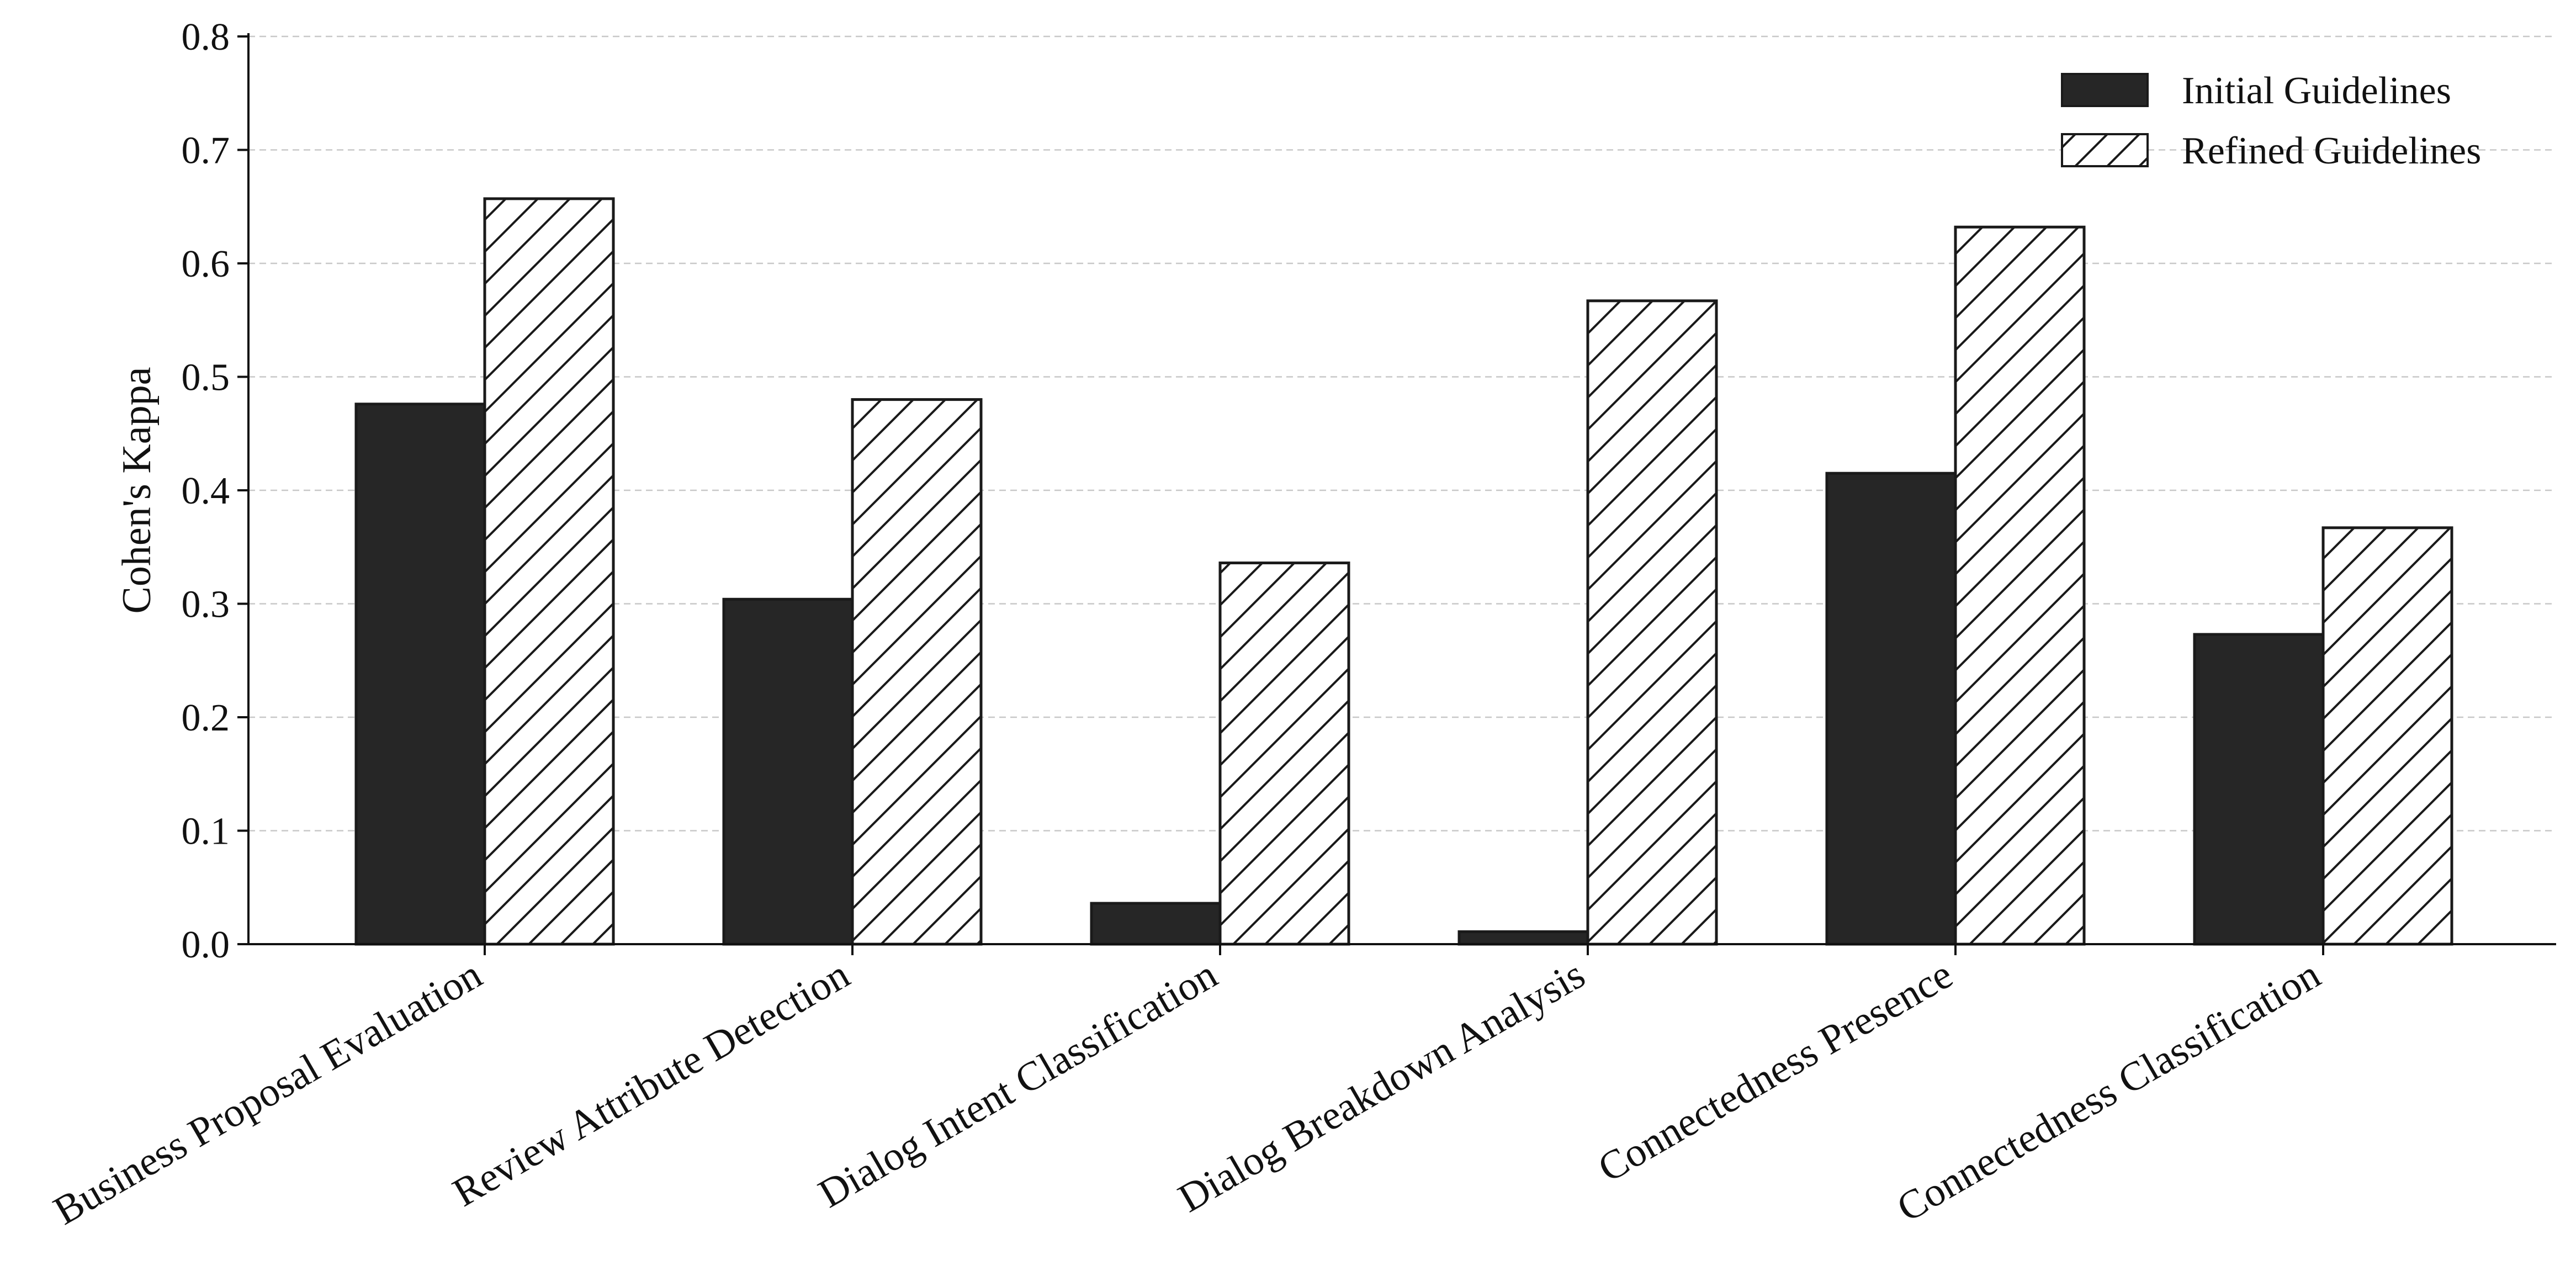 The image size is (2576, 1276). Describe the element at coordinates (1018, 1084) in the screenshot. I see `x-category-label: Dialog Intent Classification` at that location.